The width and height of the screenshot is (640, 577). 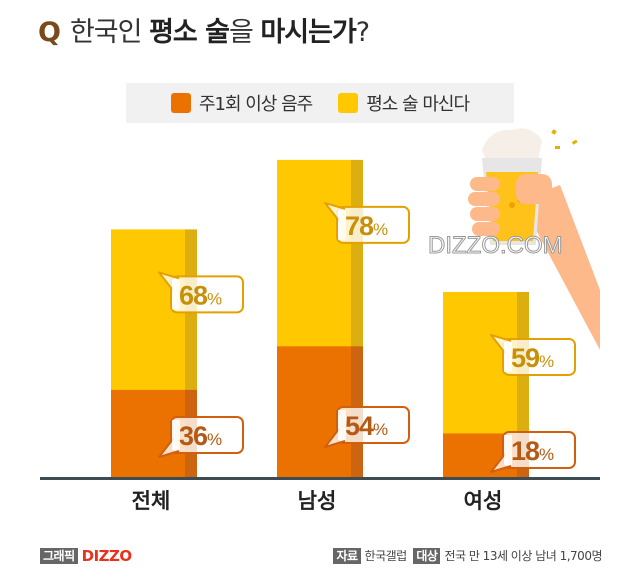 I want to click on source-text: 한국갤럽, so click(x=386, y=556).